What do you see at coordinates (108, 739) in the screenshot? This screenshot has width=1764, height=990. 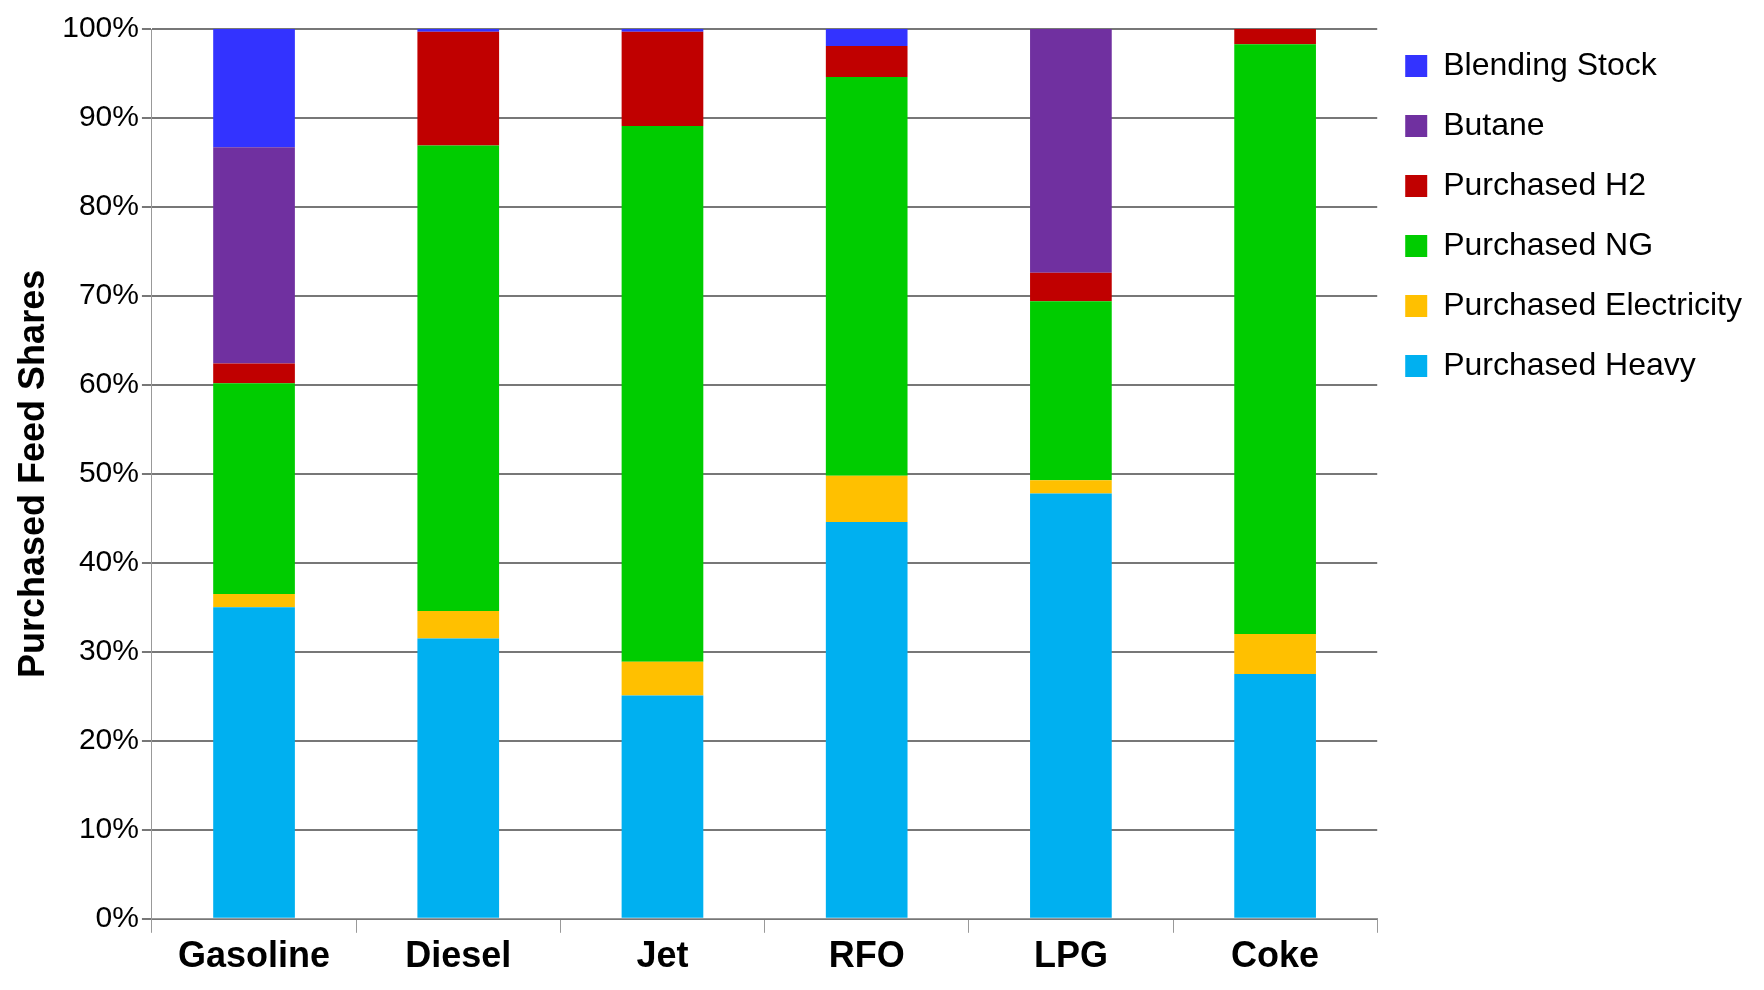 I see `y-tick-label: 20%` at bounding box center [108, 739].